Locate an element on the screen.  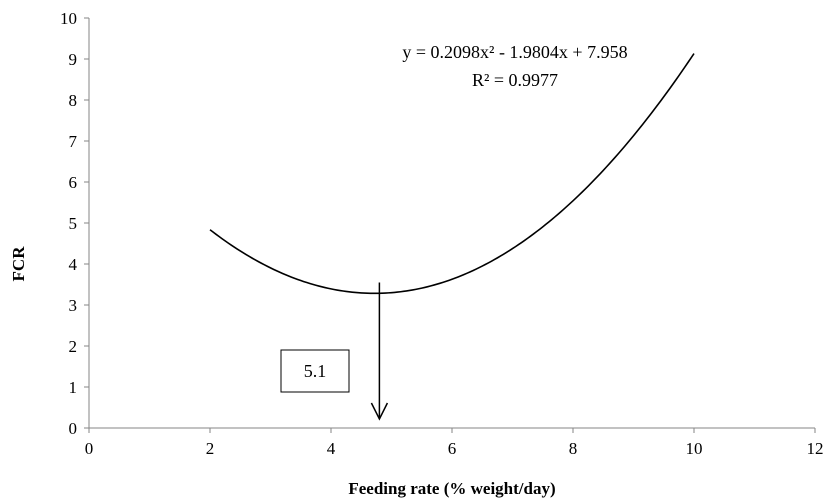
y-tick-label: 0 is located at coordinates (73, 428).